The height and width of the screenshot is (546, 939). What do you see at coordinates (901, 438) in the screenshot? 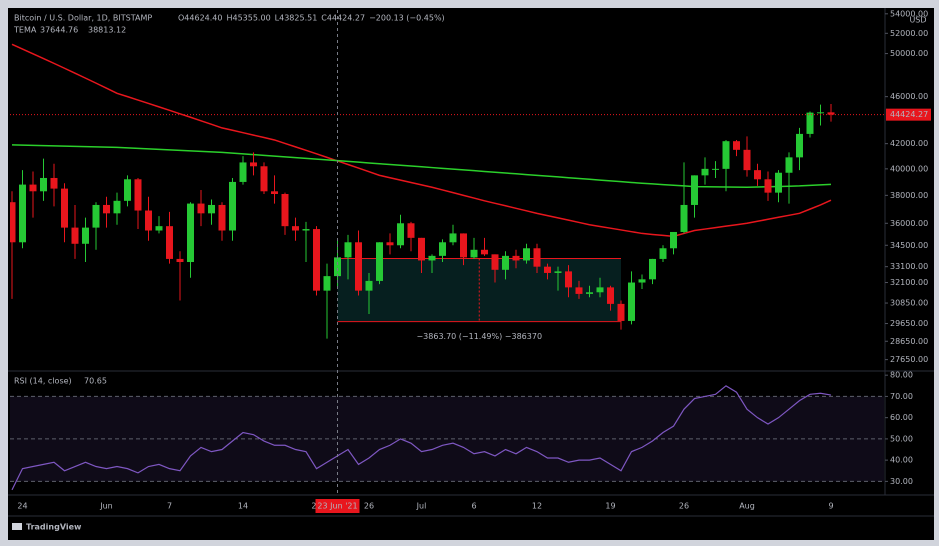
I see `rsi-tick-label: 50.00` at bounding box center [901, 438].